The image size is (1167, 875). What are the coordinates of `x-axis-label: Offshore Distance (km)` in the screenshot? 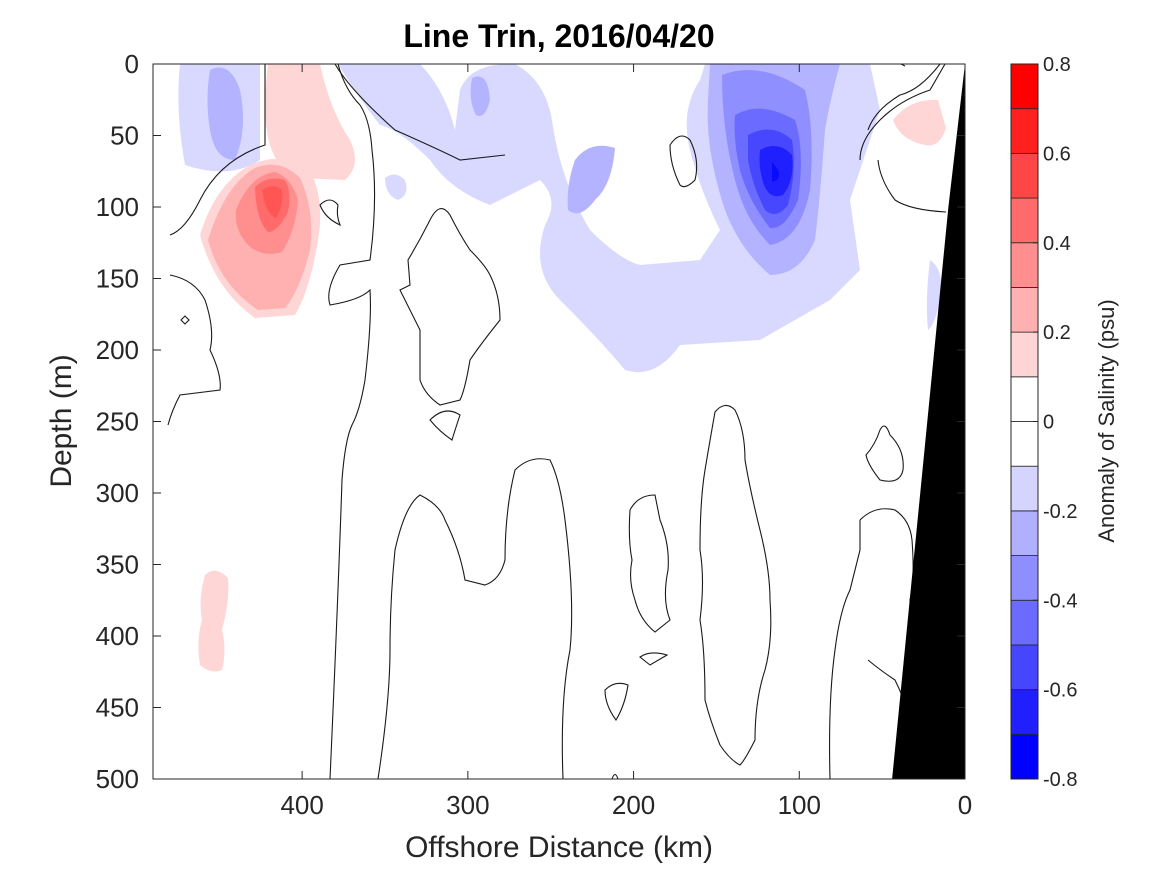 It's located at (559, 847).